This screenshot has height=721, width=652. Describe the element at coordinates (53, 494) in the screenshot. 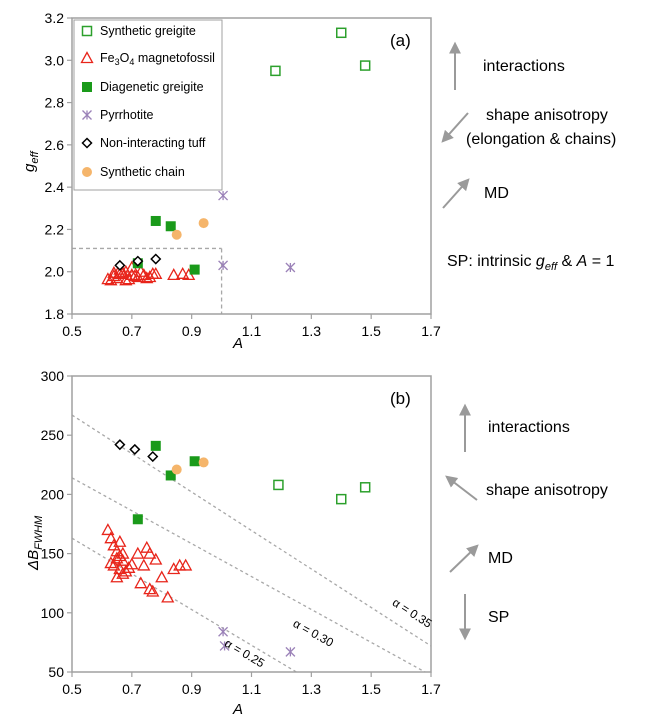

I see `b-y-tick-label: 200` at that location.